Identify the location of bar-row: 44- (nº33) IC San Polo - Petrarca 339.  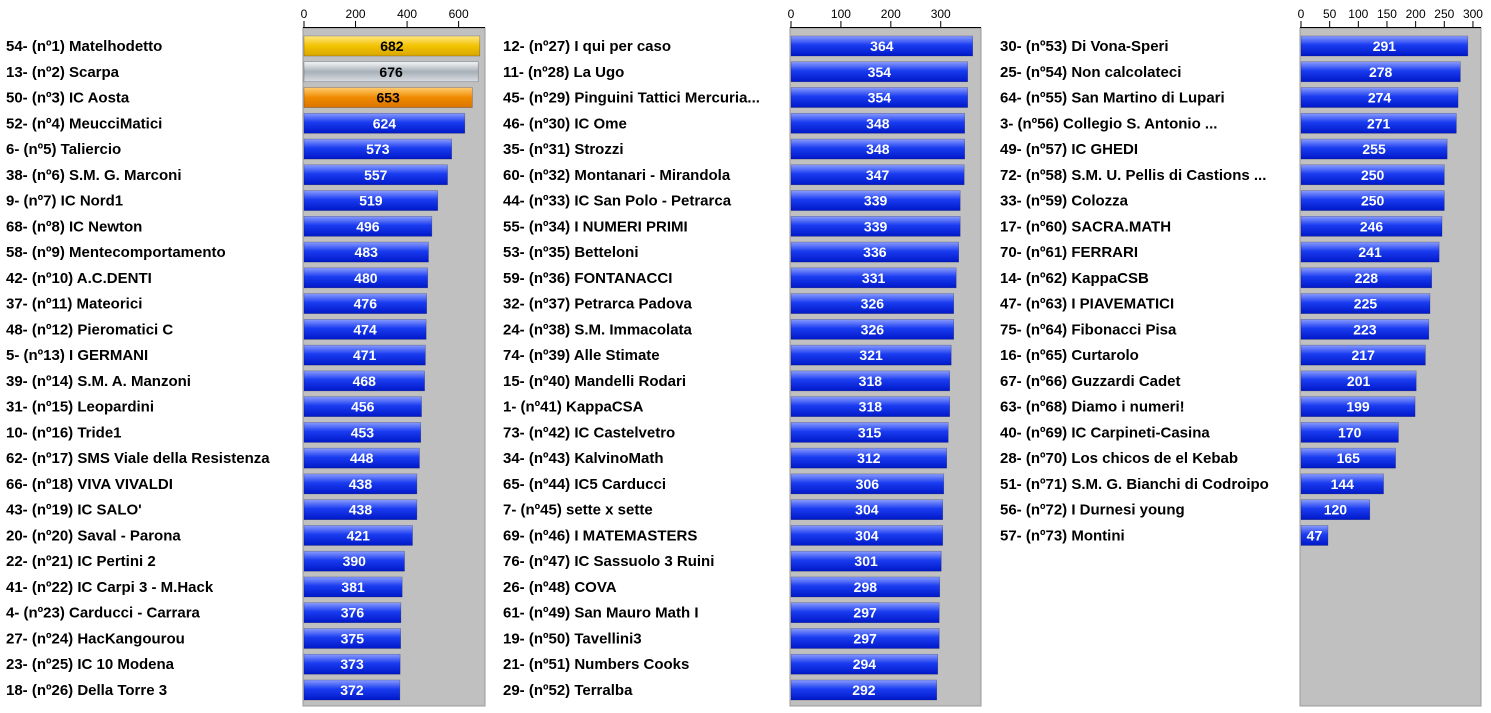
(732, 200).